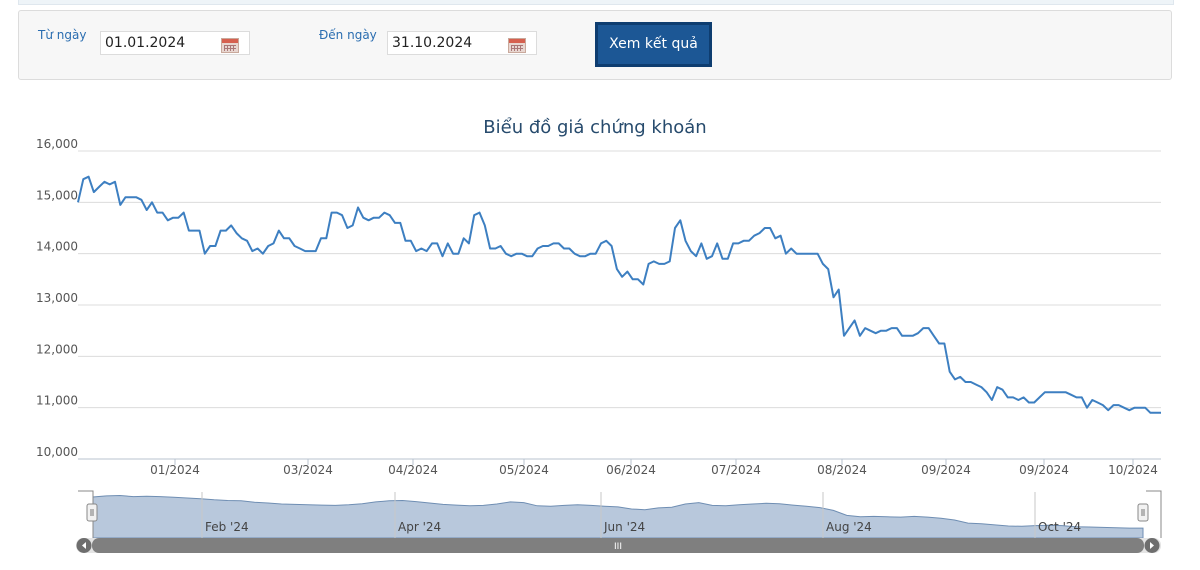 The height and width of the screenshot is (570, 1200). What do you see at coordinates (57, 144) in the screenshot?
I see `y-tick-label: 16,000` at bounding box center [57, 144].